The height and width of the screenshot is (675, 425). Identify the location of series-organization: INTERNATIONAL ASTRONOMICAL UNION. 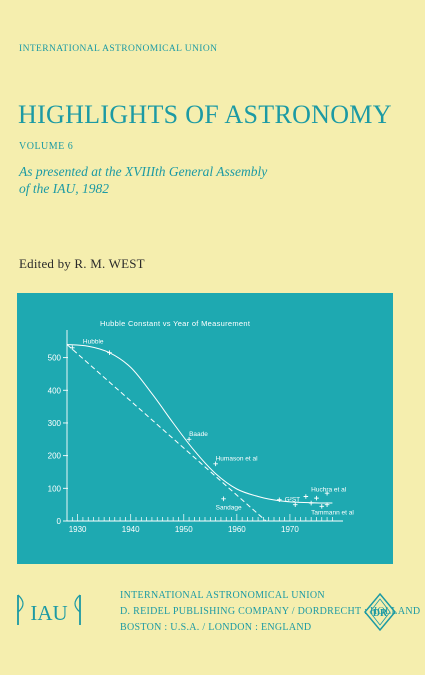
(118, 49).